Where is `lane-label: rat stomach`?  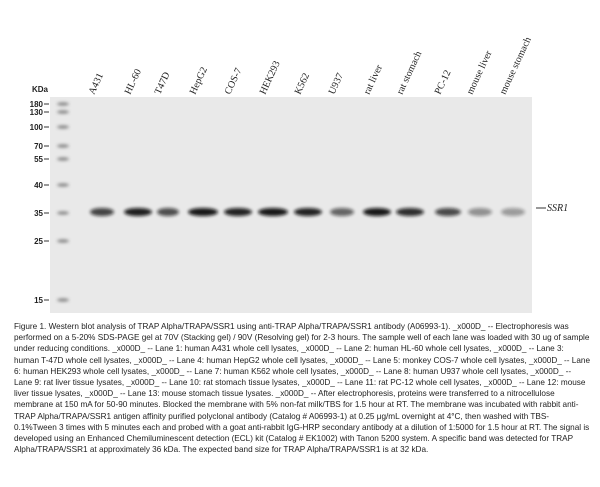
lane-label: rat stomach is located at coordinates (410, 73).